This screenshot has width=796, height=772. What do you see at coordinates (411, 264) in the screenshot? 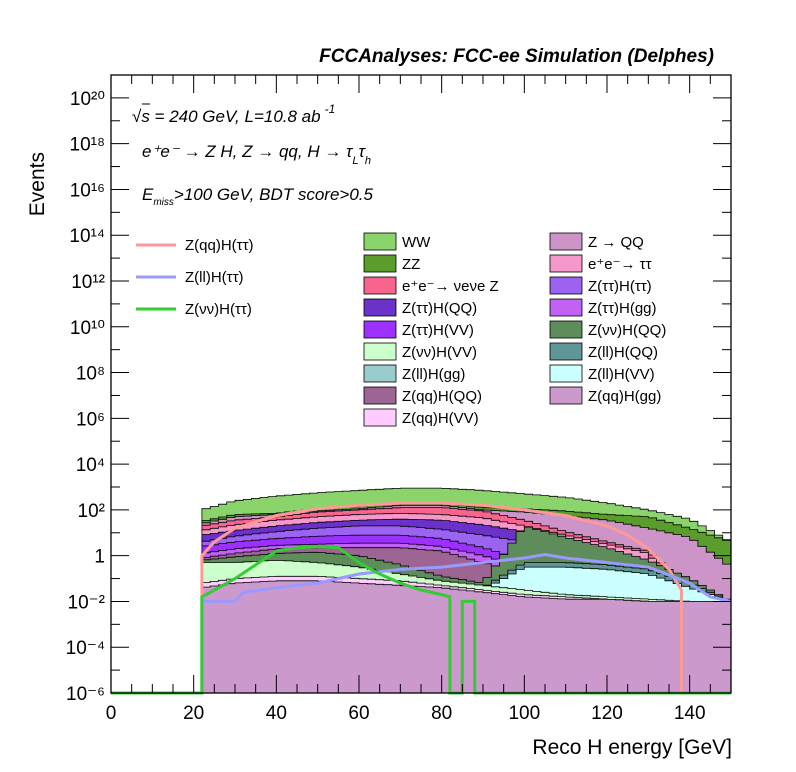
I see `legend-label: ZZ` at bounding box center [411, 264].